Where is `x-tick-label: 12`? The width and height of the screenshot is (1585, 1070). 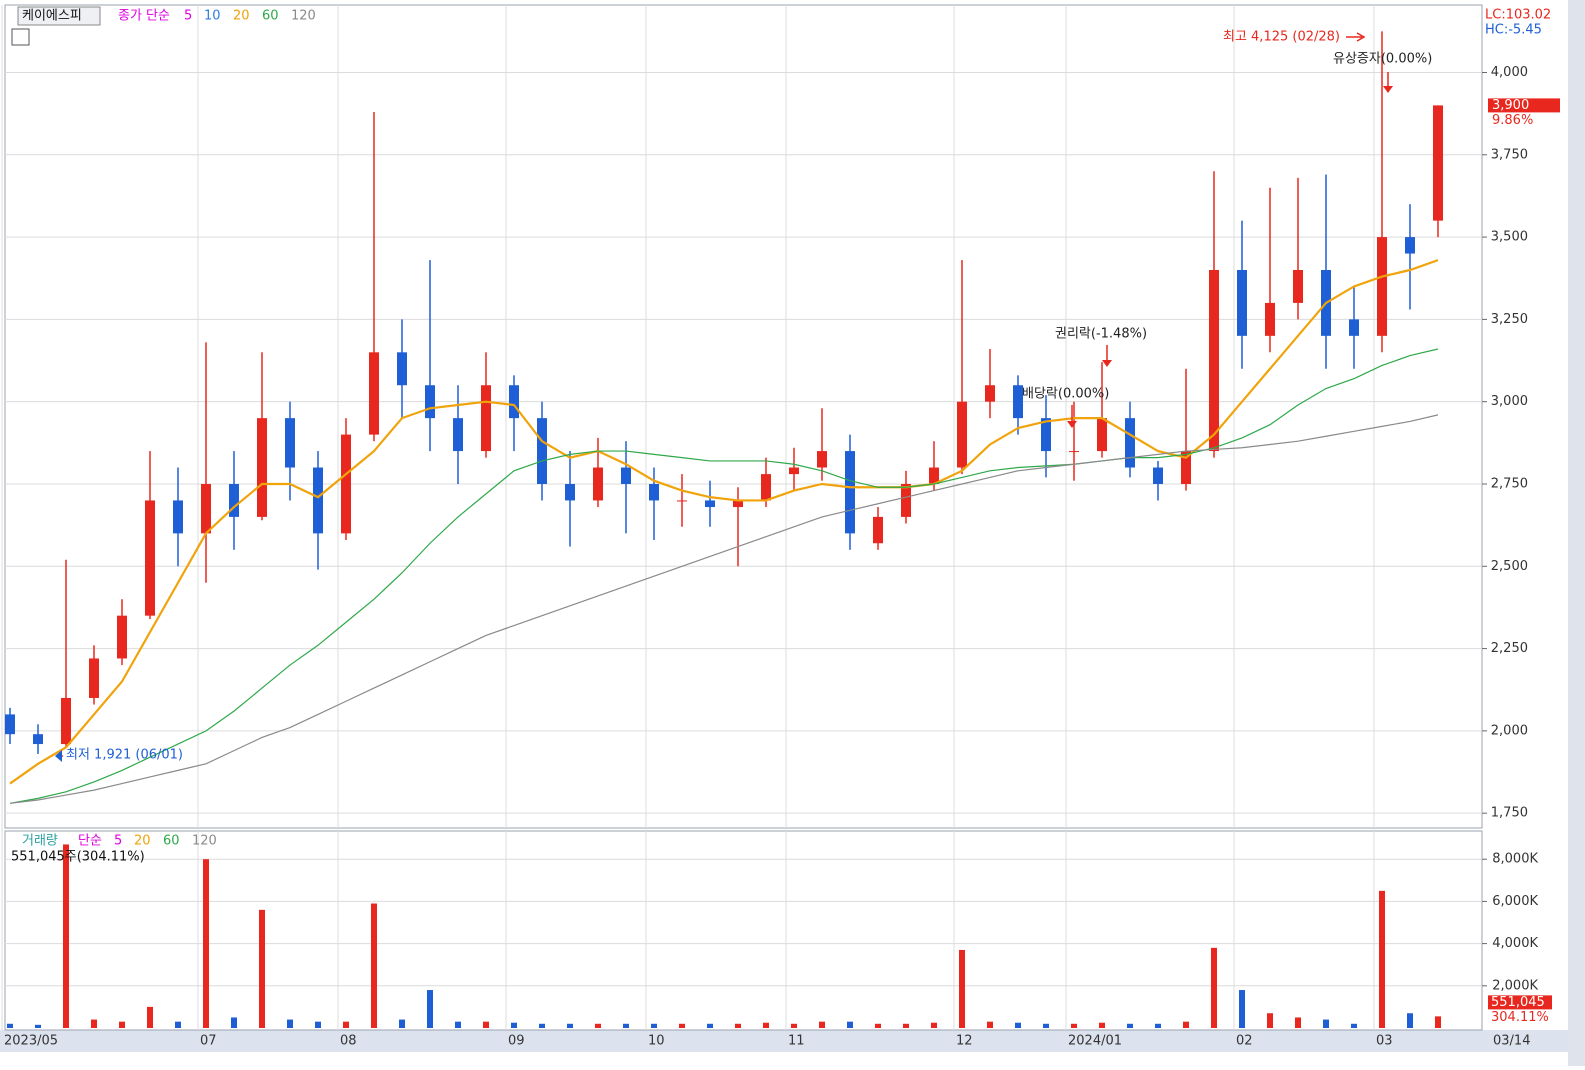
x-tick-label: 12 is located at coordinates (964, 1041).